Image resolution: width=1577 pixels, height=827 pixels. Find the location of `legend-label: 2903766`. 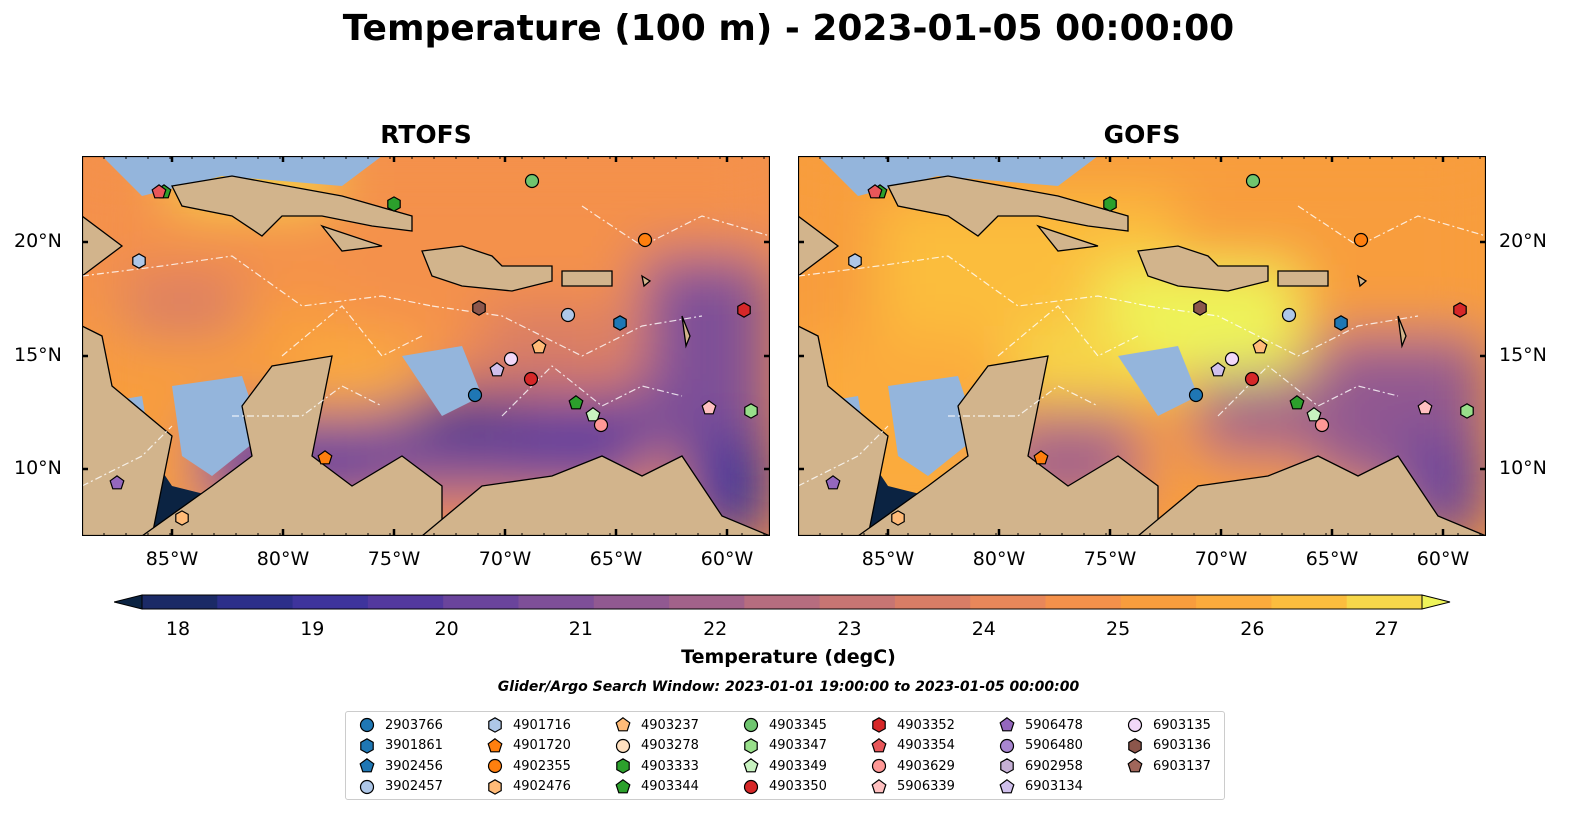

legend-label: 2903766 is located at coordinates (414, 725).